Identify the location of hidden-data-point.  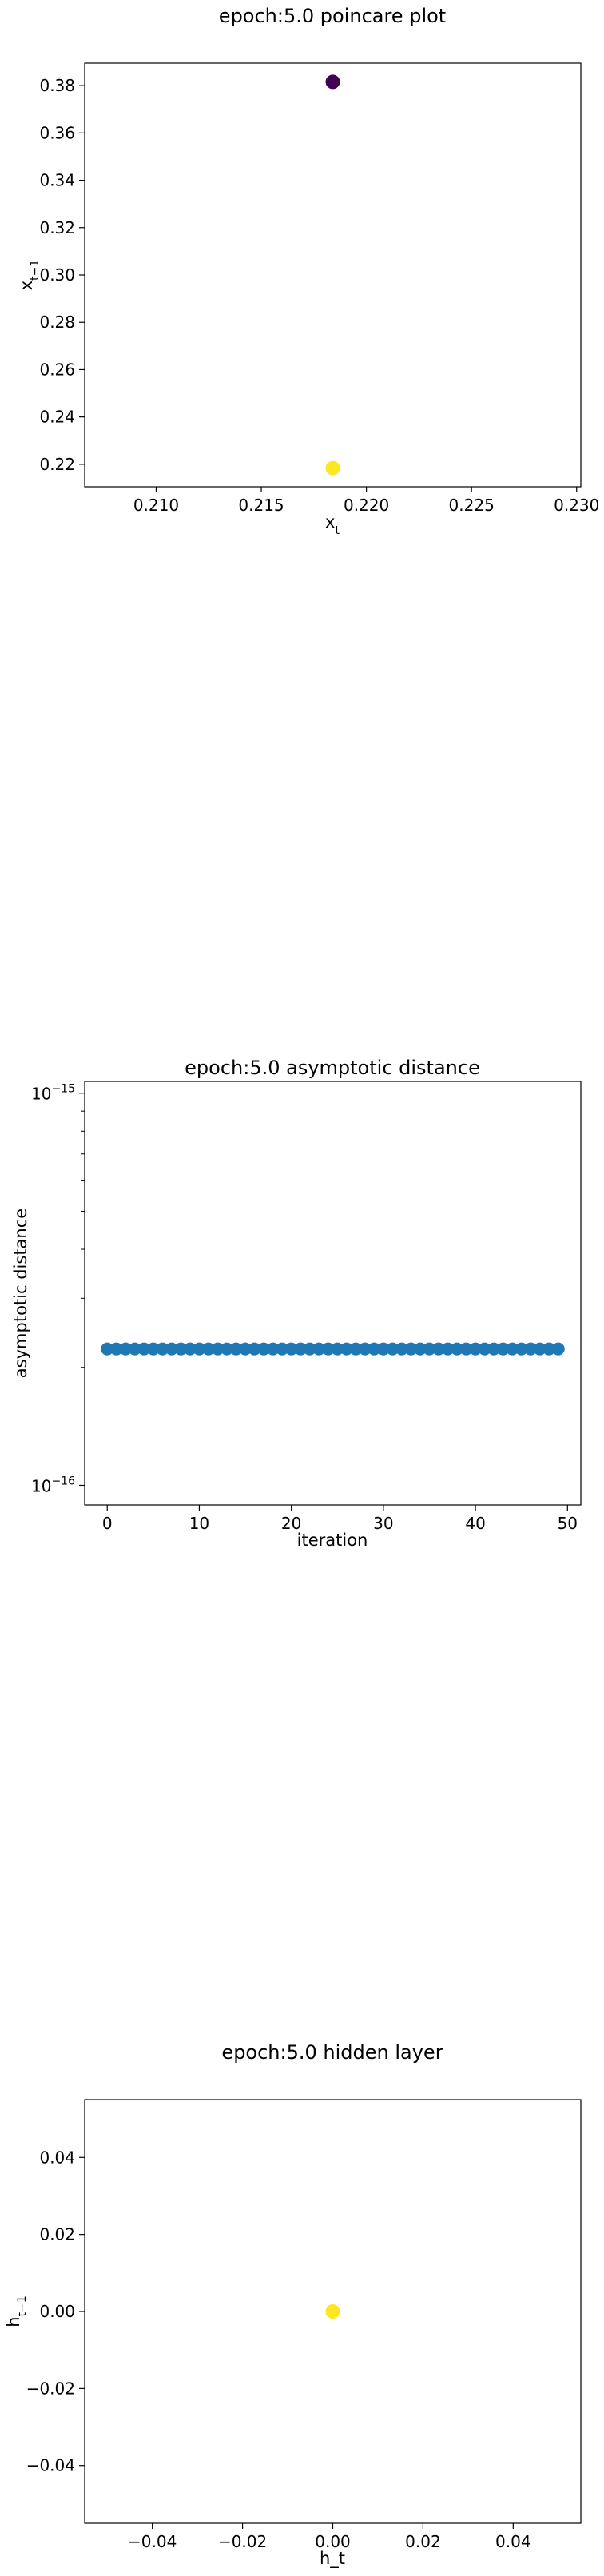
(332, 2311).